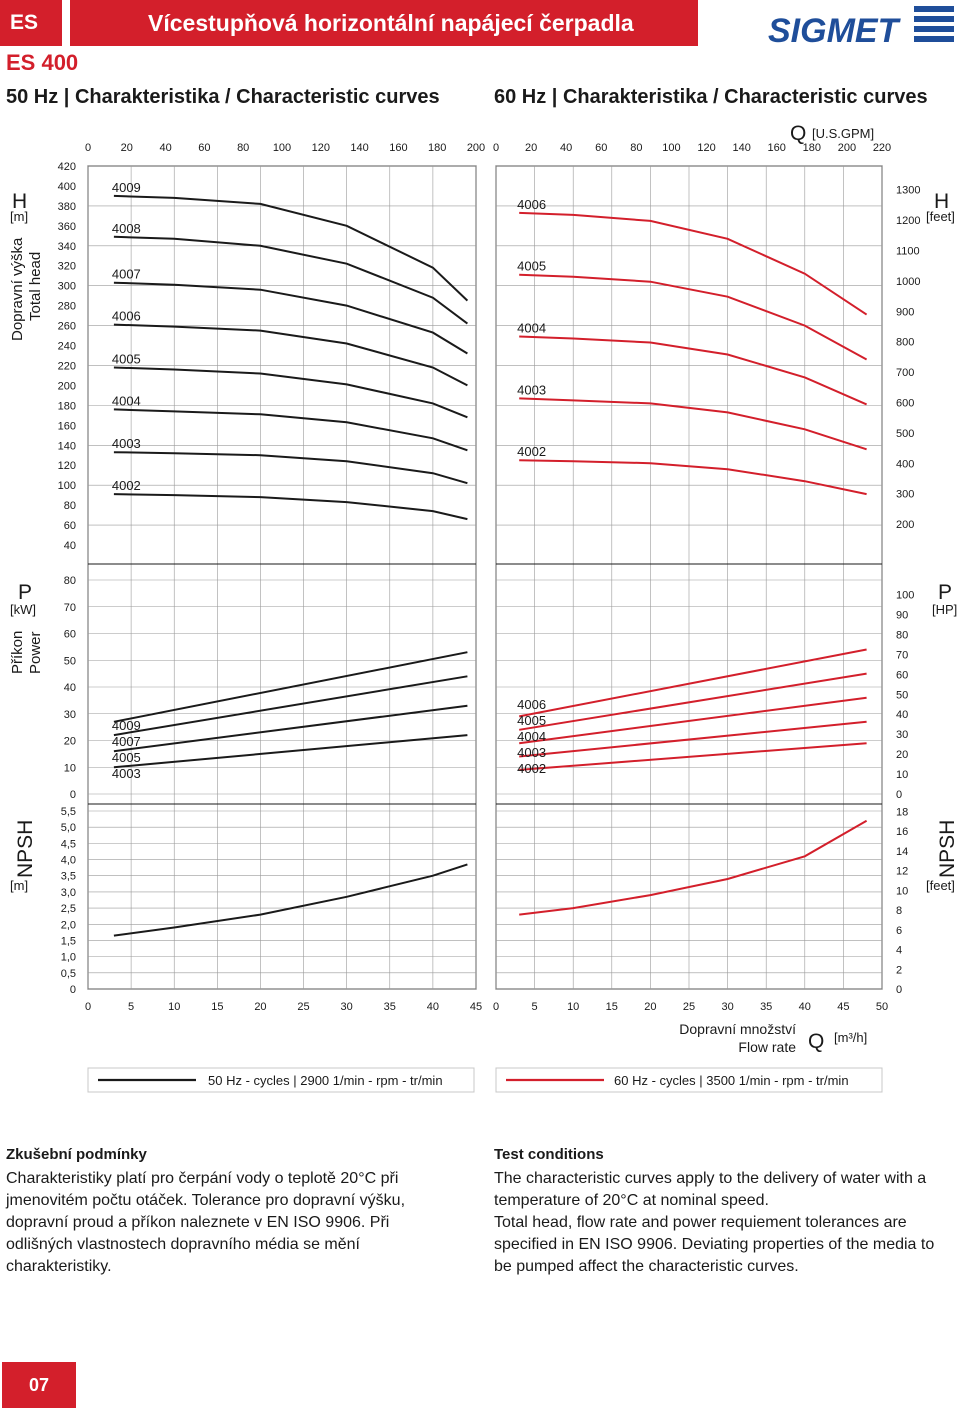 The width and height of the screenshot is (960, 1408). Describe the element at coordinates (126, 485) in the screenshot. I see `head-50hz-label-4002: 4002` at that location.